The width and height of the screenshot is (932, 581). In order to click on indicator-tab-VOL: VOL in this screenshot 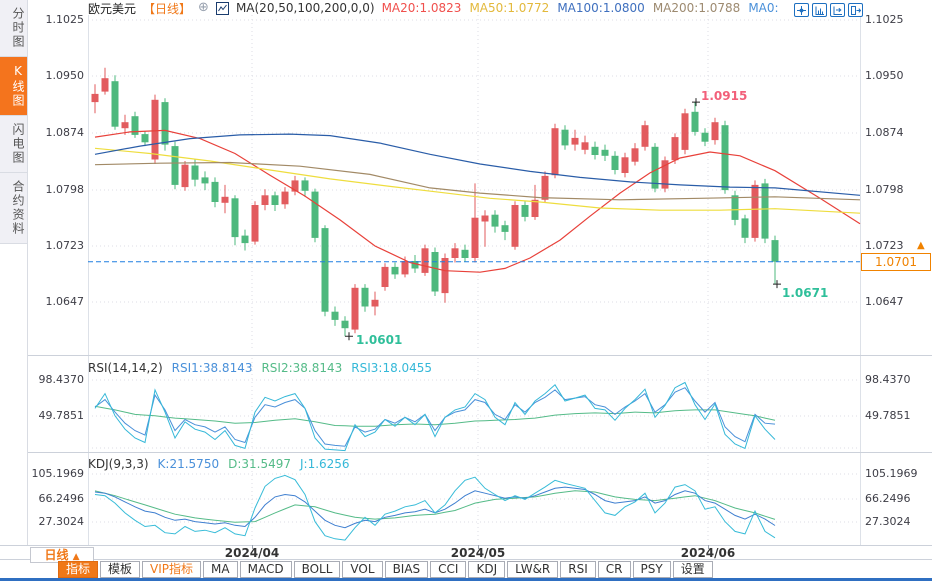, I will do `click(362, 569)`.